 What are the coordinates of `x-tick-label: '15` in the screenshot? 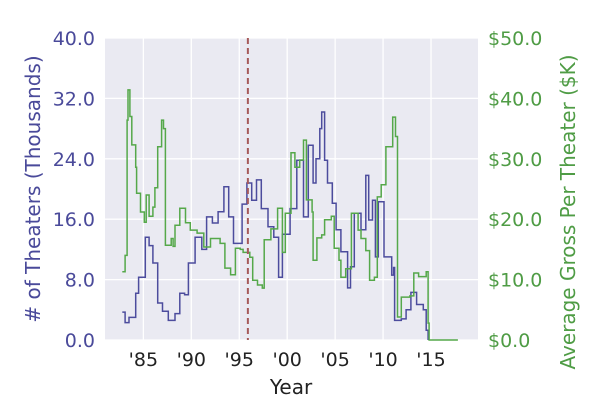 It's located at (430, 360).